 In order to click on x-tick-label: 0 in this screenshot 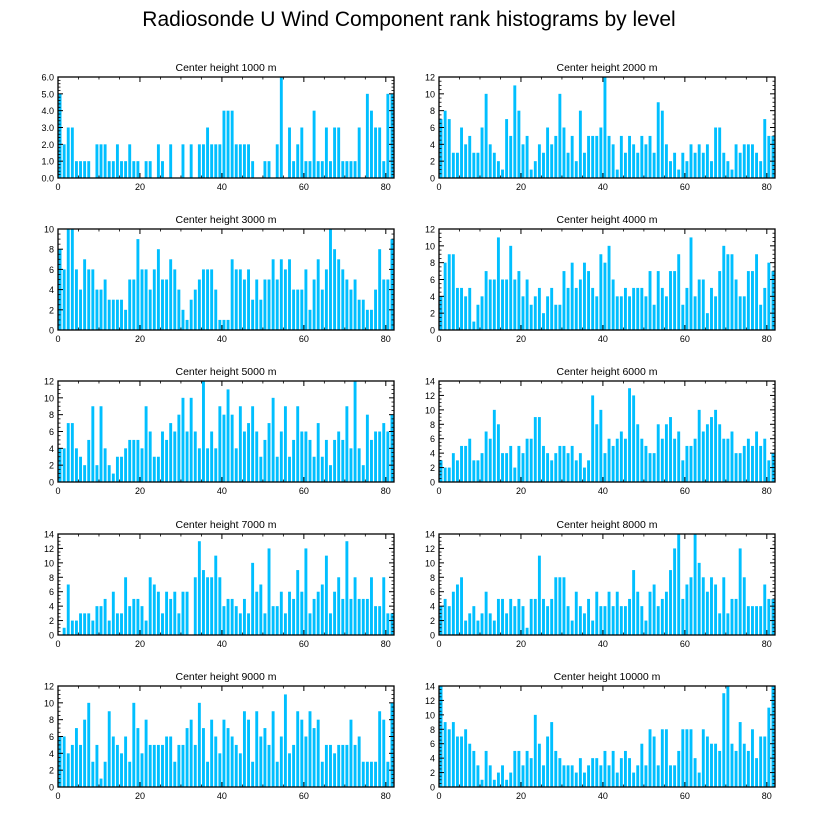, I will do `click(438, 491)`.